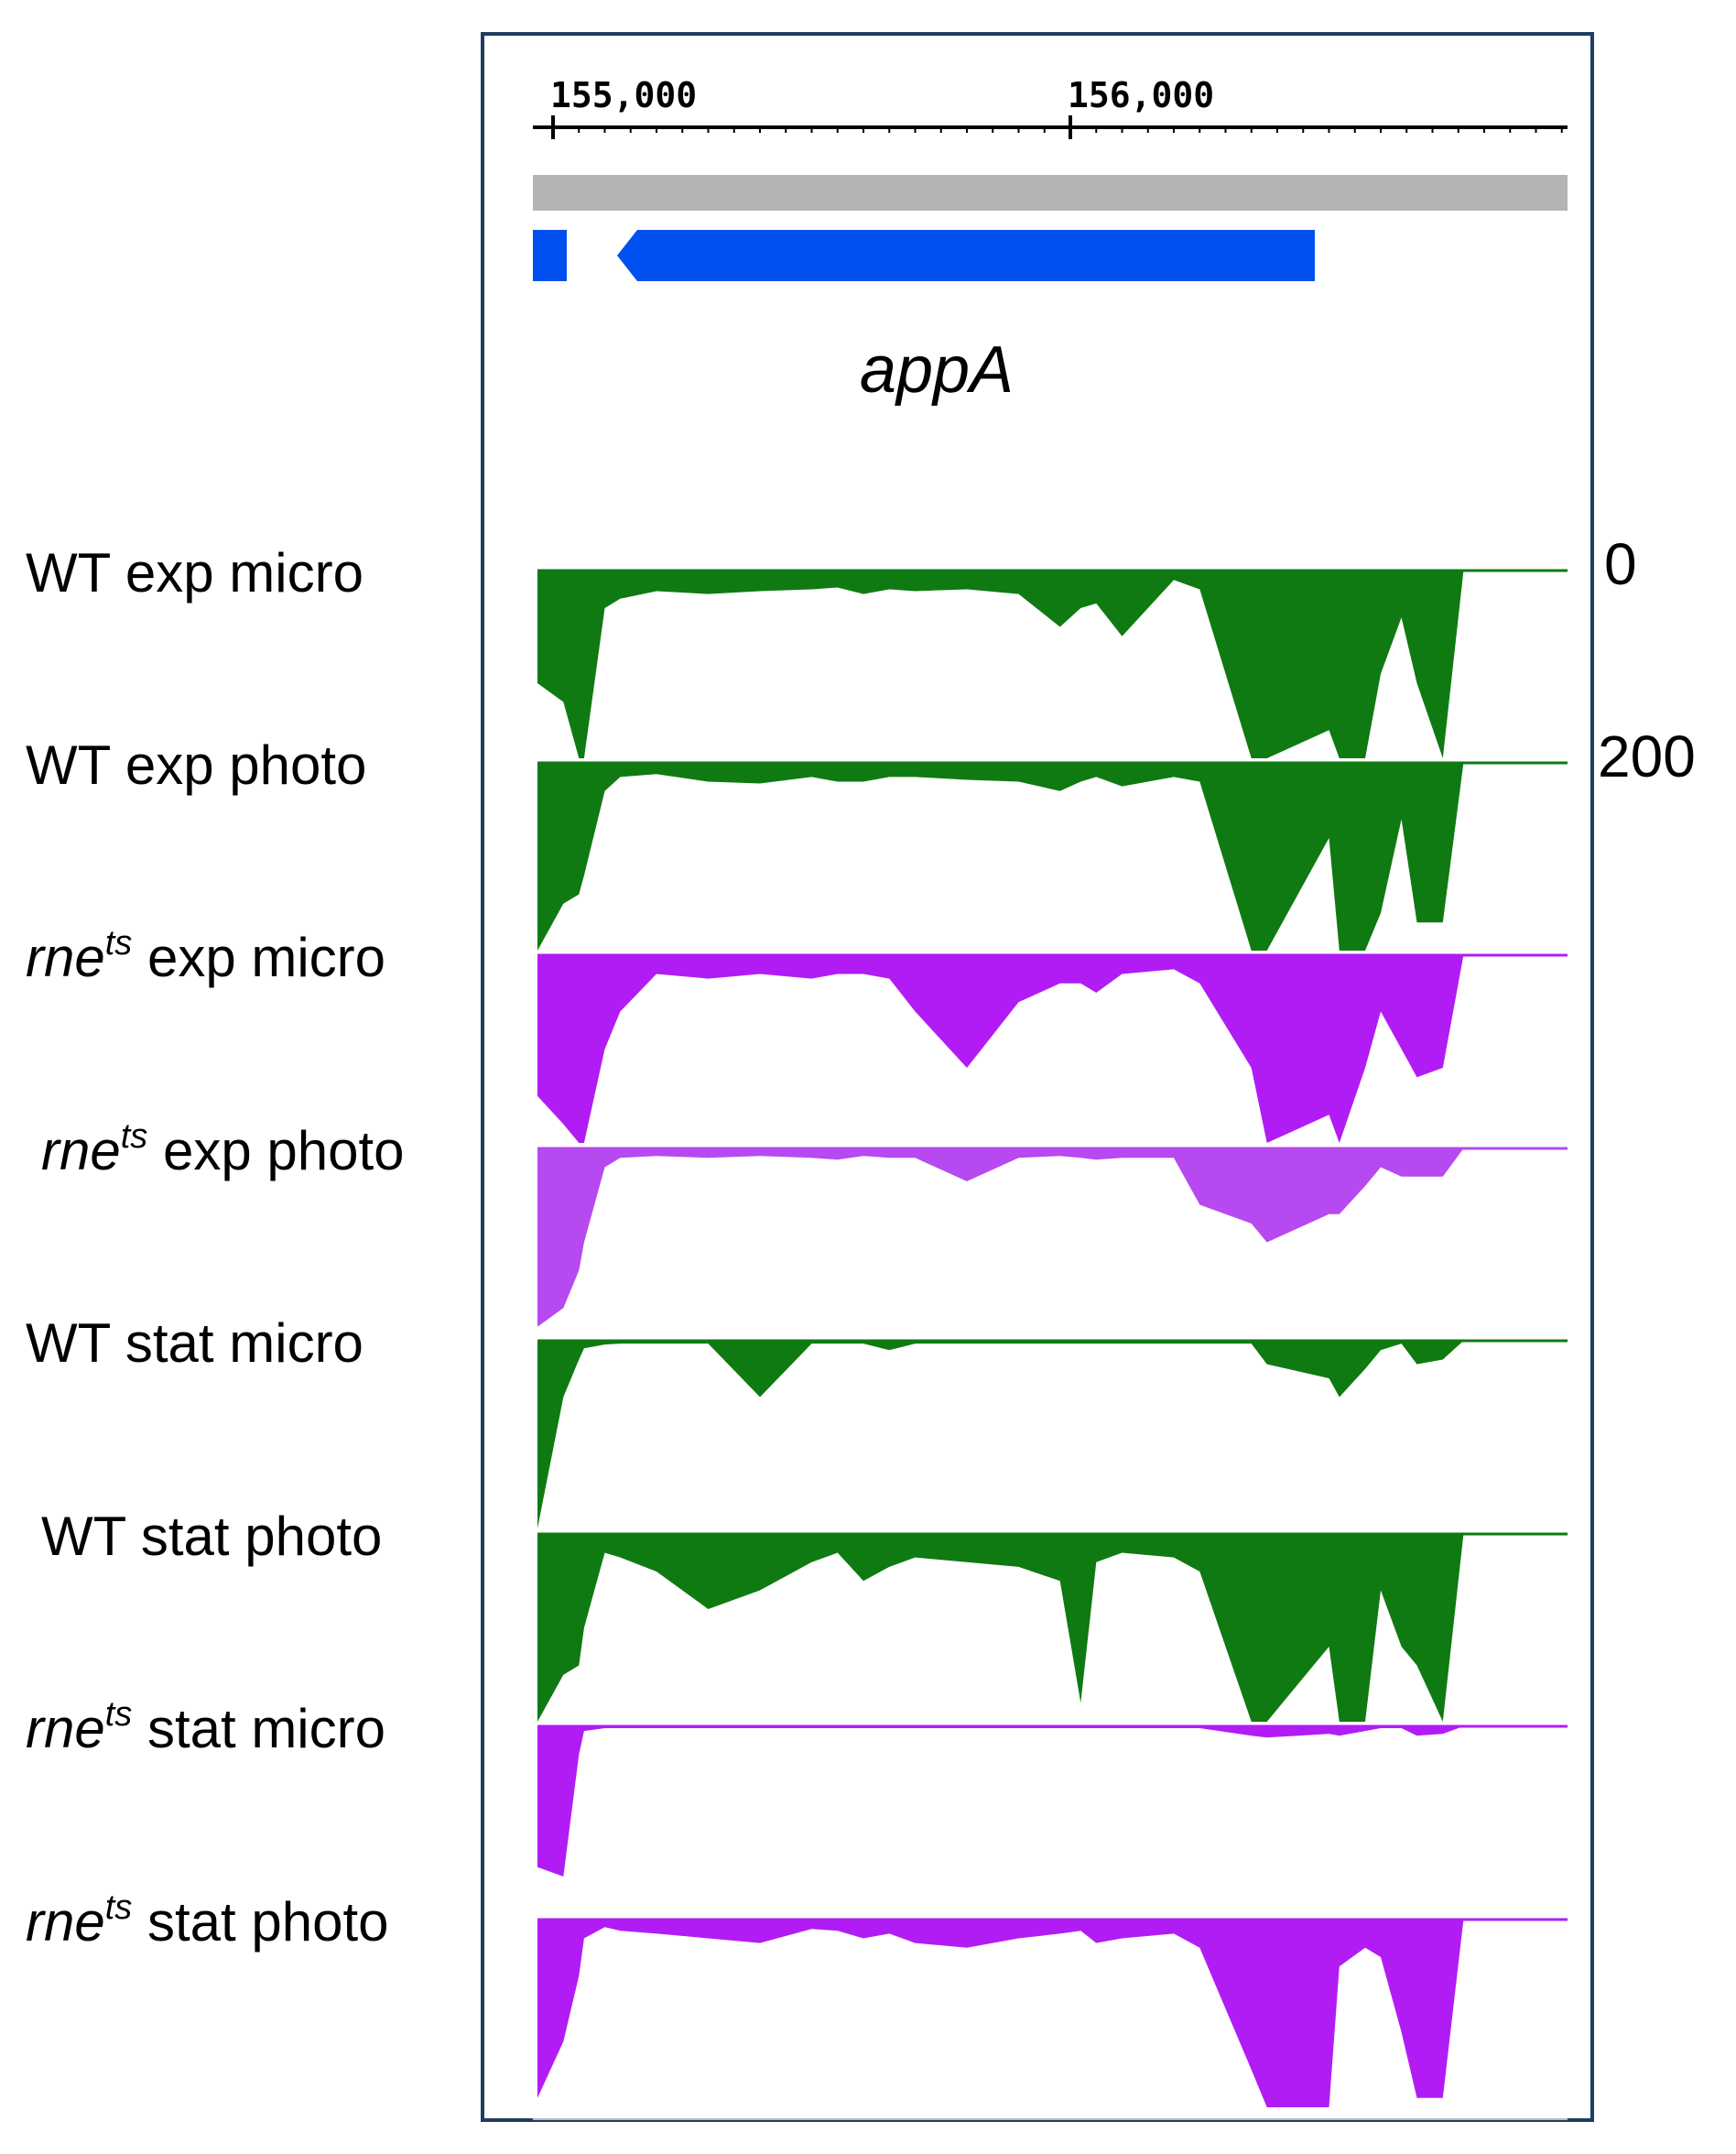  I want to click on track-label-2: WT exp photo, so click(196, 765).